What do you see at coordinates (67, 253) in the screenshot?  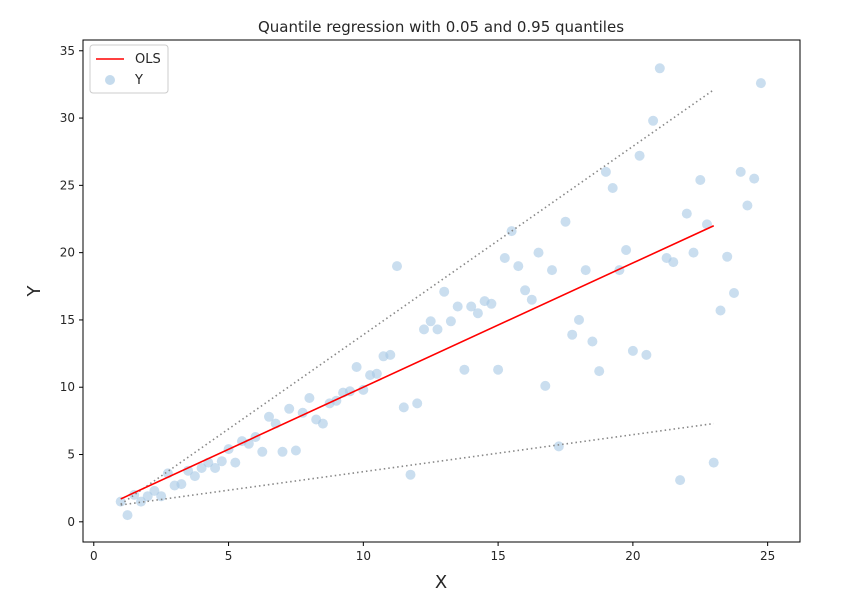 I see `y-tick-label-20: 20` at bounding box center [67, 253].